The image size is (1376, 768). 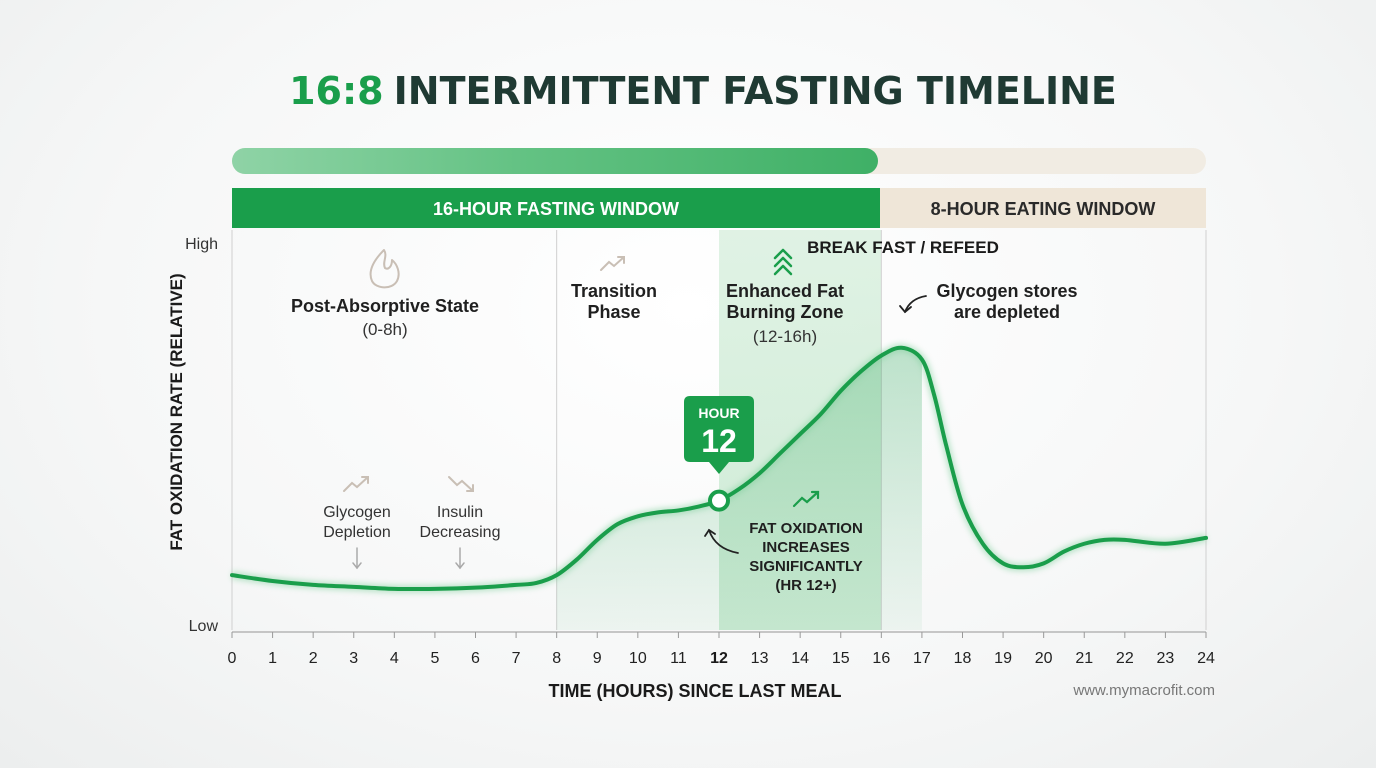 What do you see at coordinates (356, 484) in the screenshot?
I see `trend-up-small-icon` at bounding box center [356, 484].